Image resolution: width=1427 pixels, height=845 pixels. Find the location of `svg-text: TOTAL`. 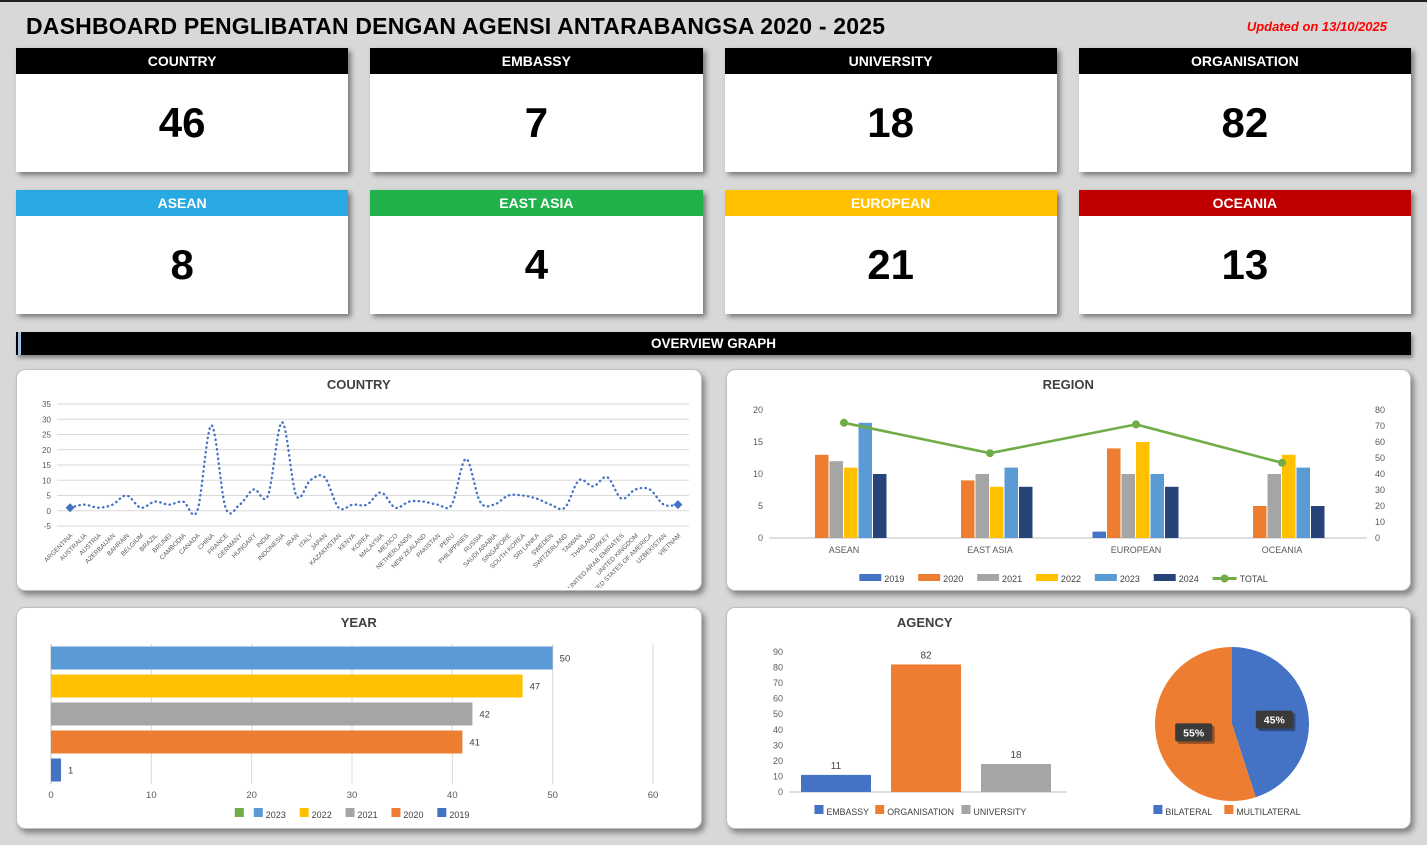

svg-text: TOTAL is located at coordinates (1253, 579).